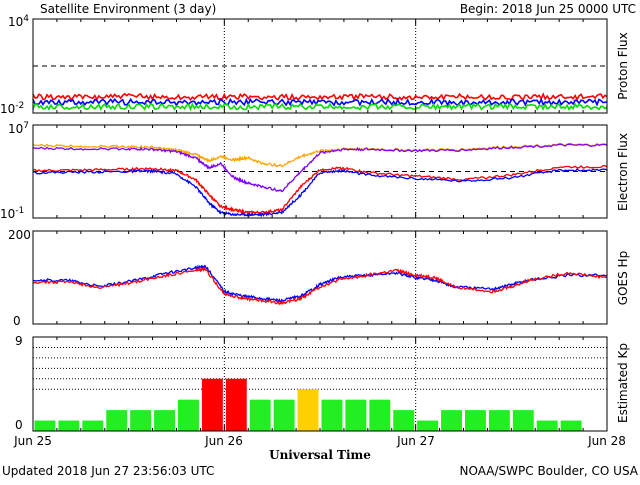  I want to click on panel-2-ylabel: Electron Flux, so click(623, 172).